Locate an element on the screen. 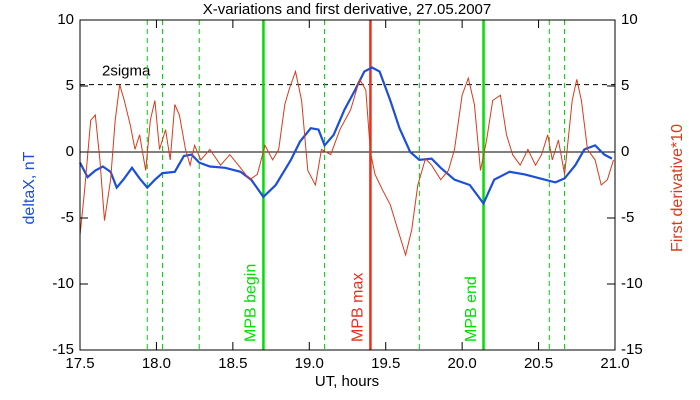  y-tick-label: -5 is located at coordinates (67, 217).